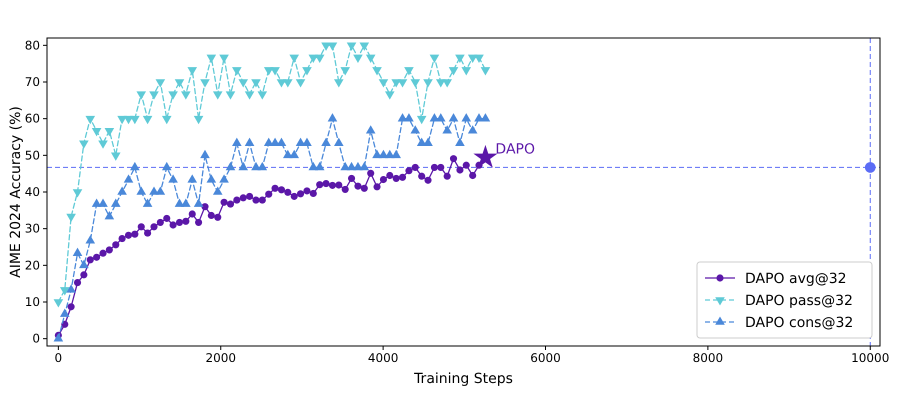 The image size is (905, 395). Describe the element at coordinates (32, 302) in the screenshot. I see `y-tick-label: 10` at that location.